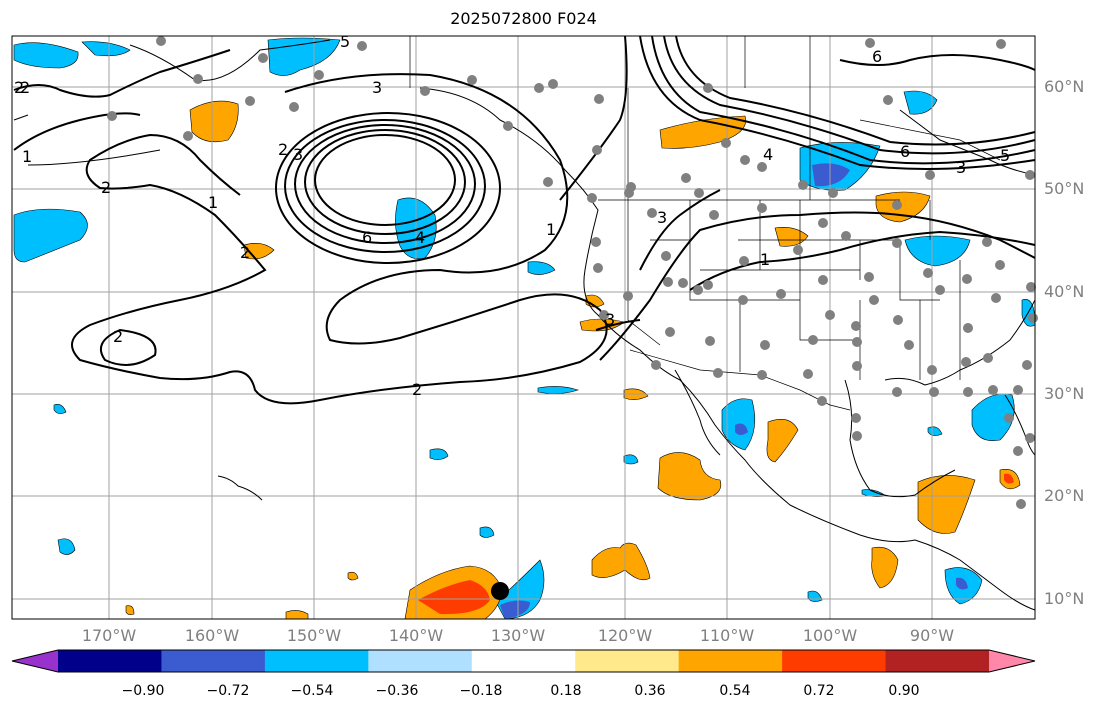  I want to click on colorbar-tick-label: −0.54, so click(312, 691).